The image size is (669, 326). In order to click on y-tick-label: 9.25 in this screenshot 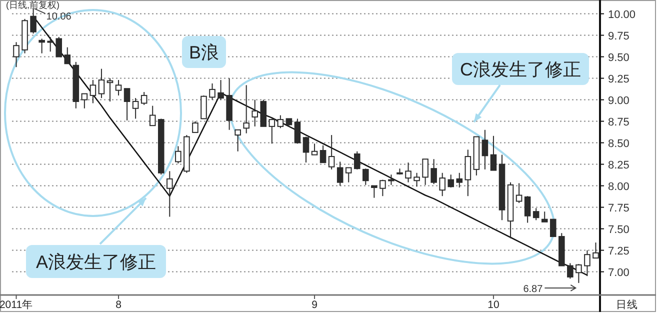, I will do `click(619, 79)`.